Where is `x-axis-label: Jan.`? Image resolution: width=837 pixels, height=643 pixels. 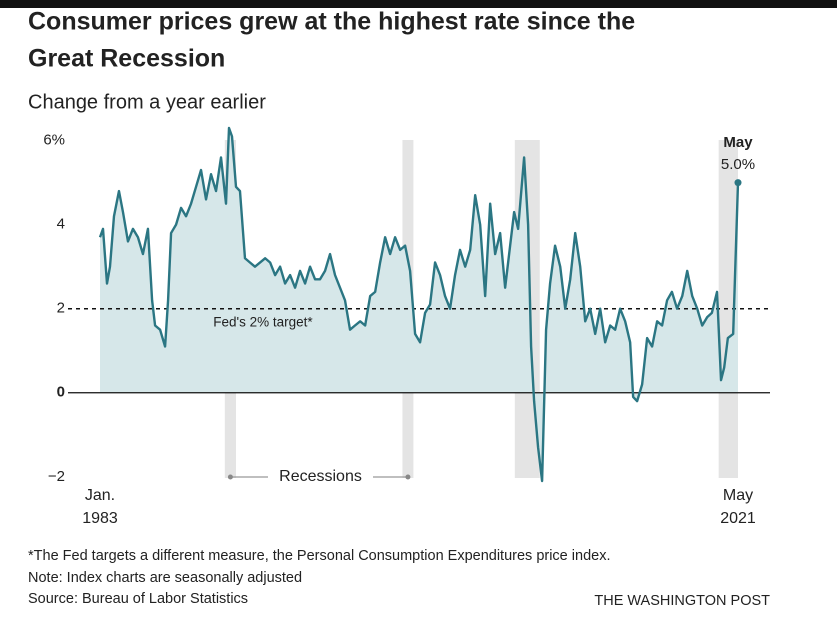 x-axis-label: Jan. is located at coordinates (100, 495).